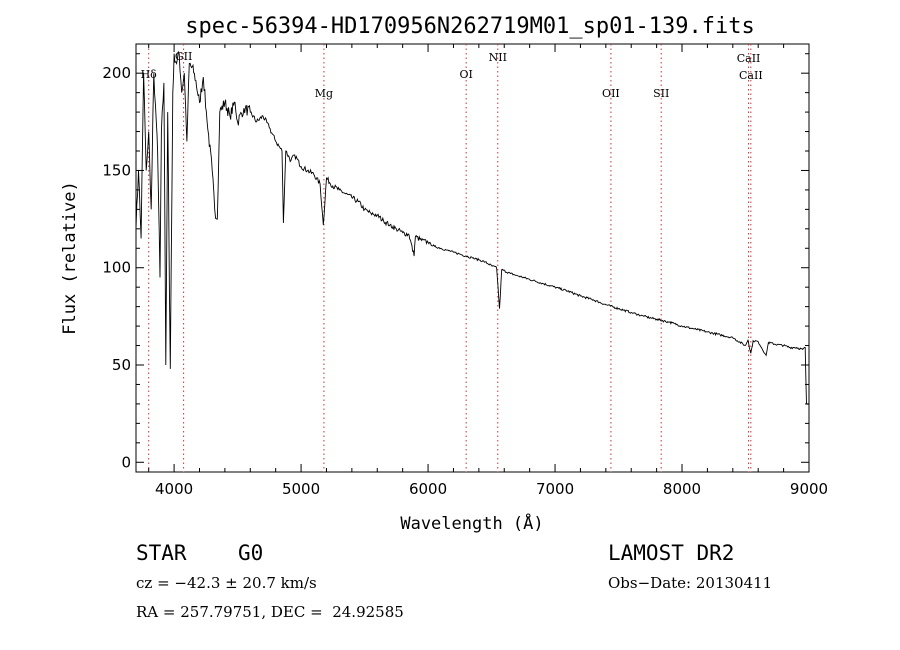 The height and width of the screenshot is (650, 900). What do you see at coordinates (149, 74) in the screenshot?
I see `annotation-label-0: Hδ` at bounding box center [149, 74].